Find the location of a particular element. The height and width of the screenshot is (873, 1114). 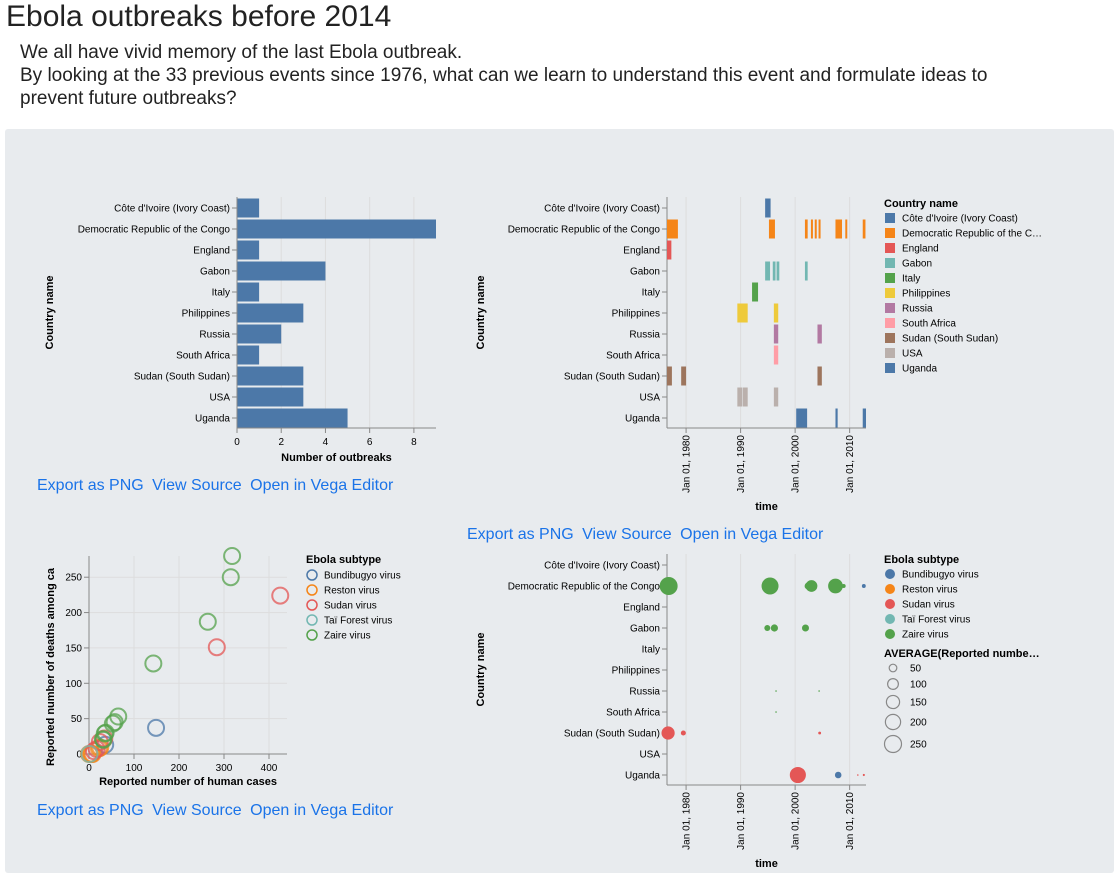

legend-label: Uganda is located at coordinates (919, 369).